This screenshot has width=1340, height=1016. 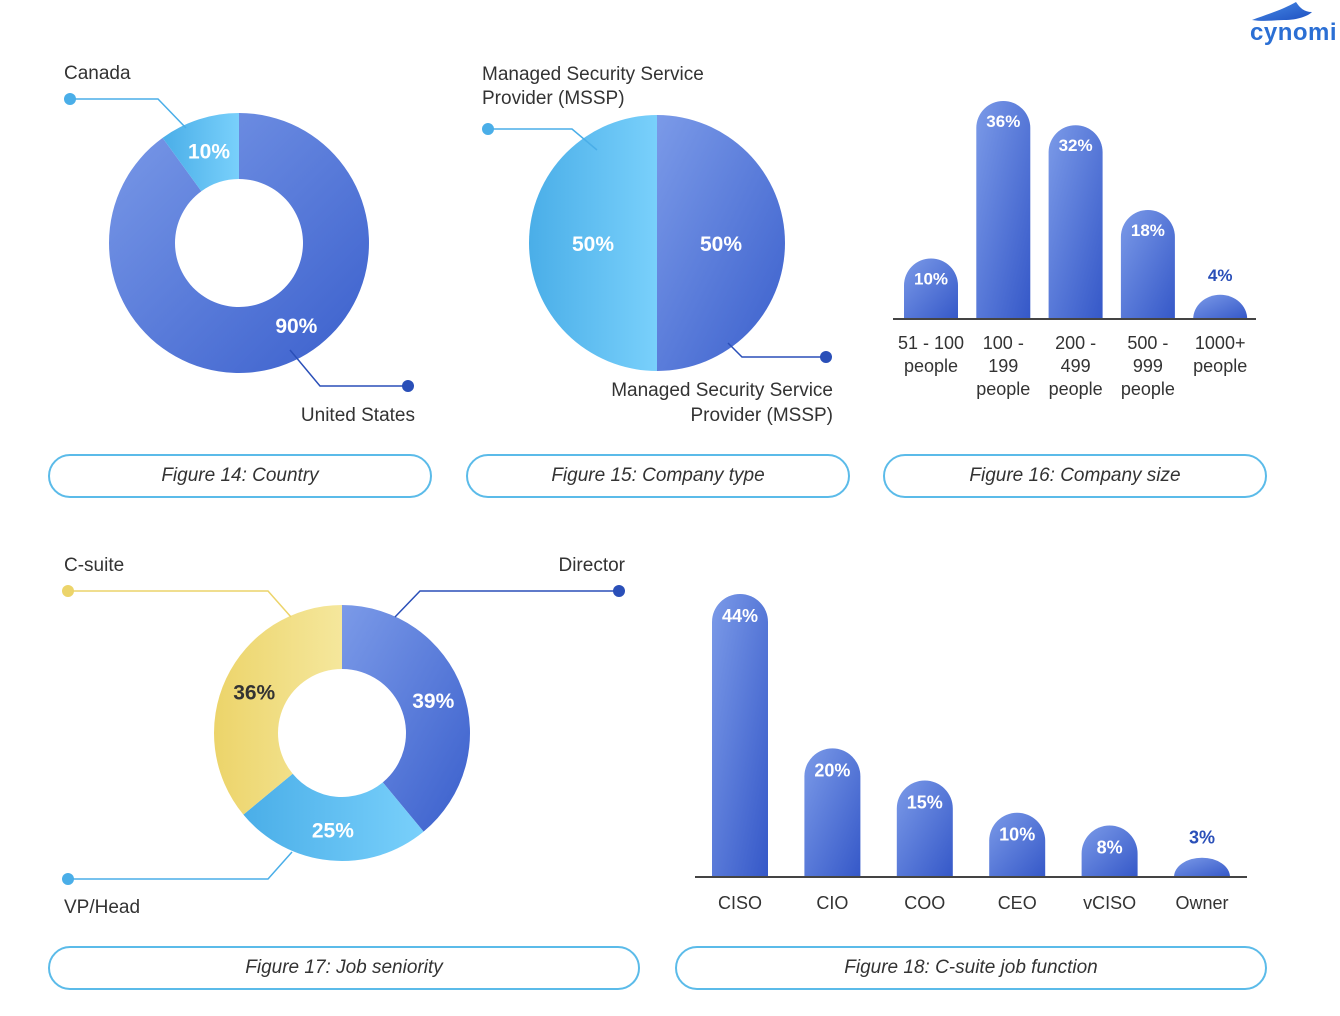 I want to click on bar-value-label-function-5: 3%, so click(x=1202, y=838).